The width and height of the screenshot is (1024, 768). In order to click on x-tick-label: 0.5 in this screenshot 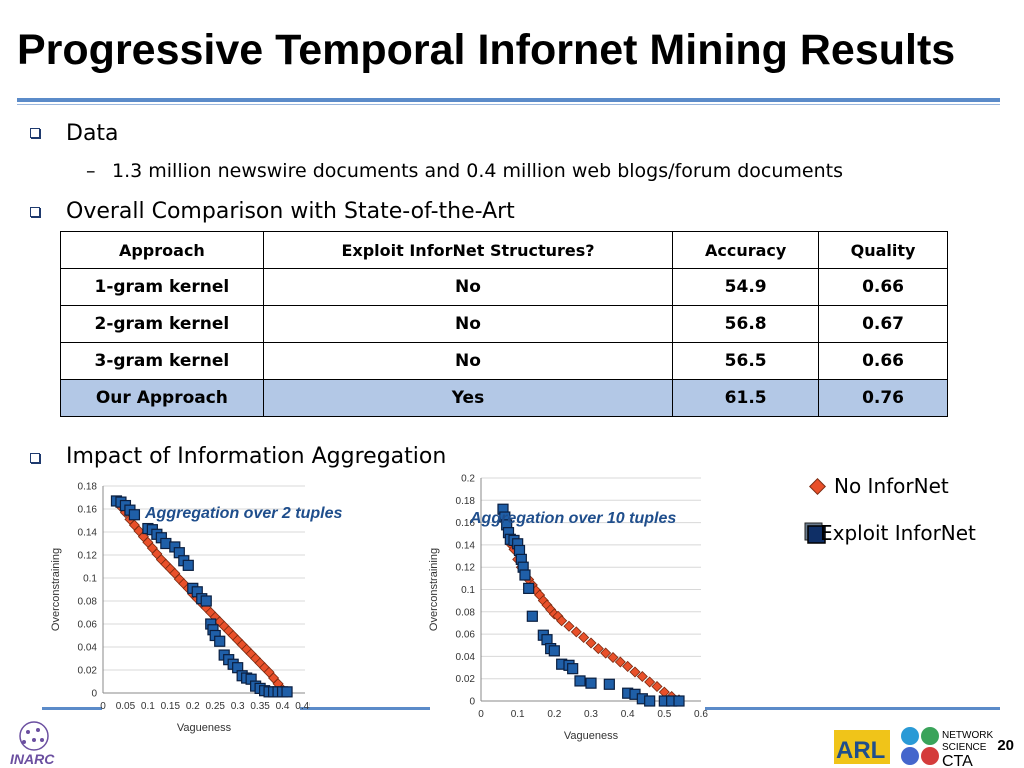, I will do `click(664, 714)`.